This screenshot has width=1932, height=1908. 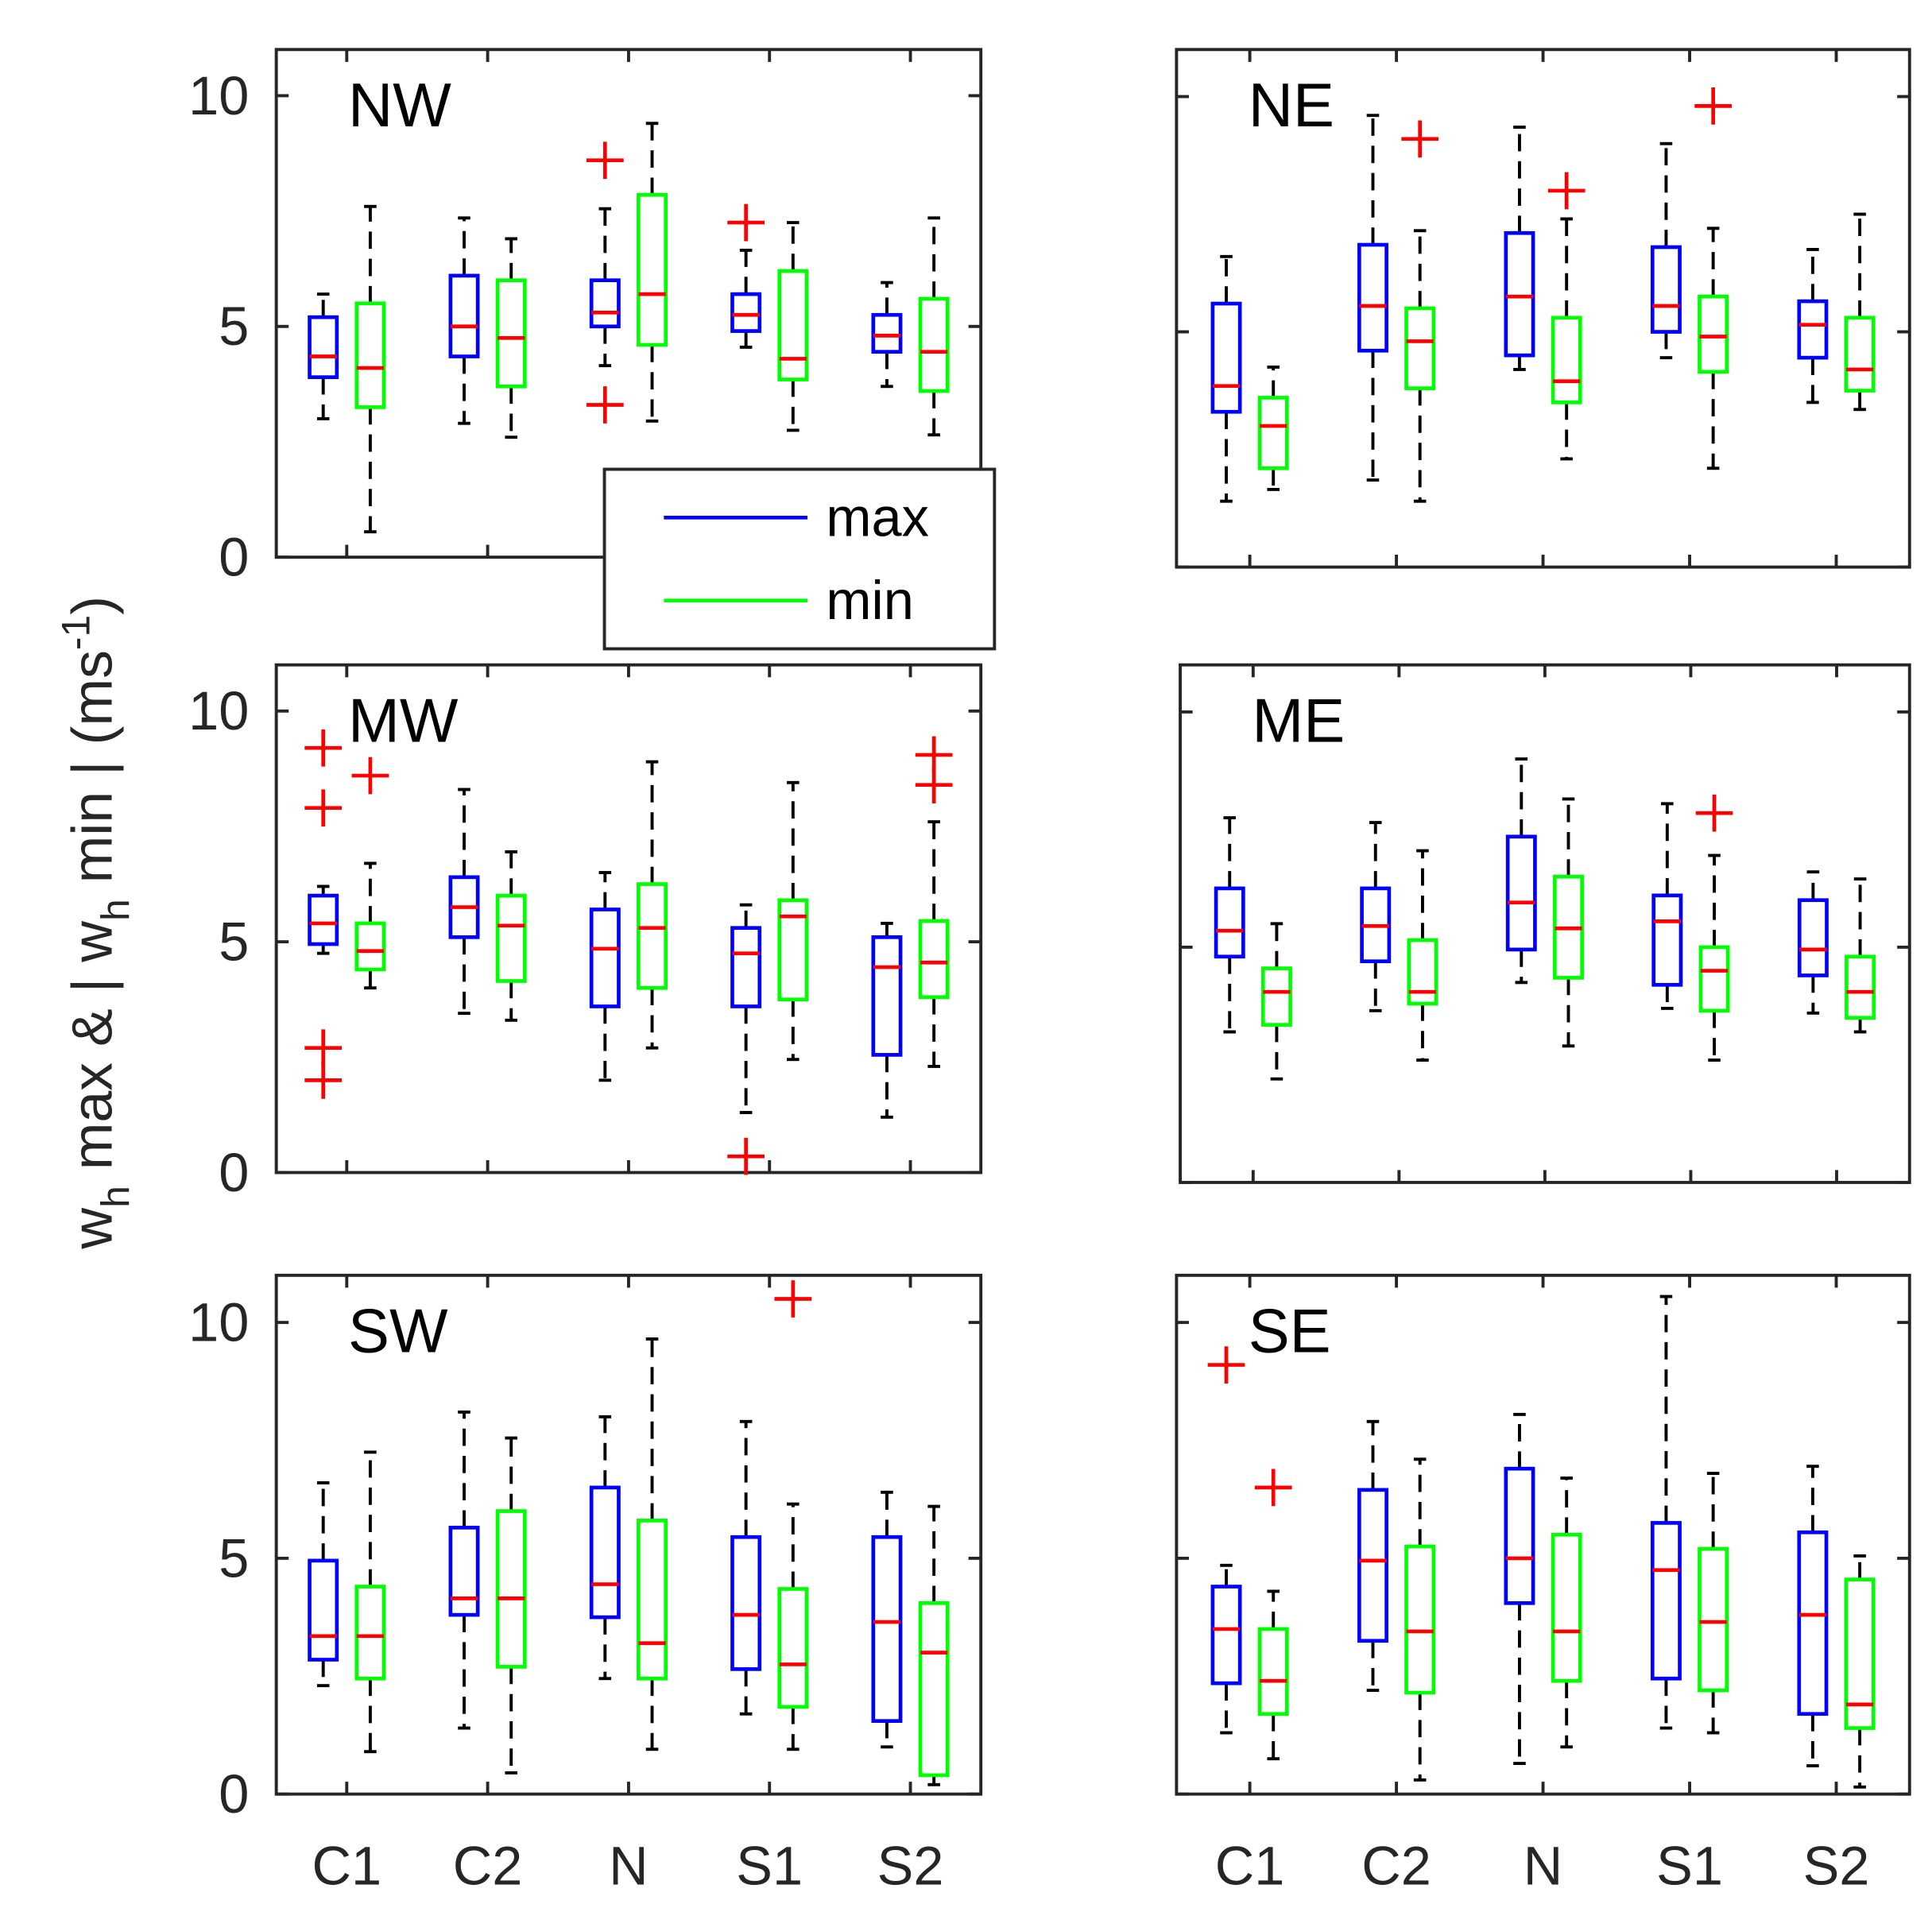 I want to click on legend-label-min: min, so click(x=869, y=600).